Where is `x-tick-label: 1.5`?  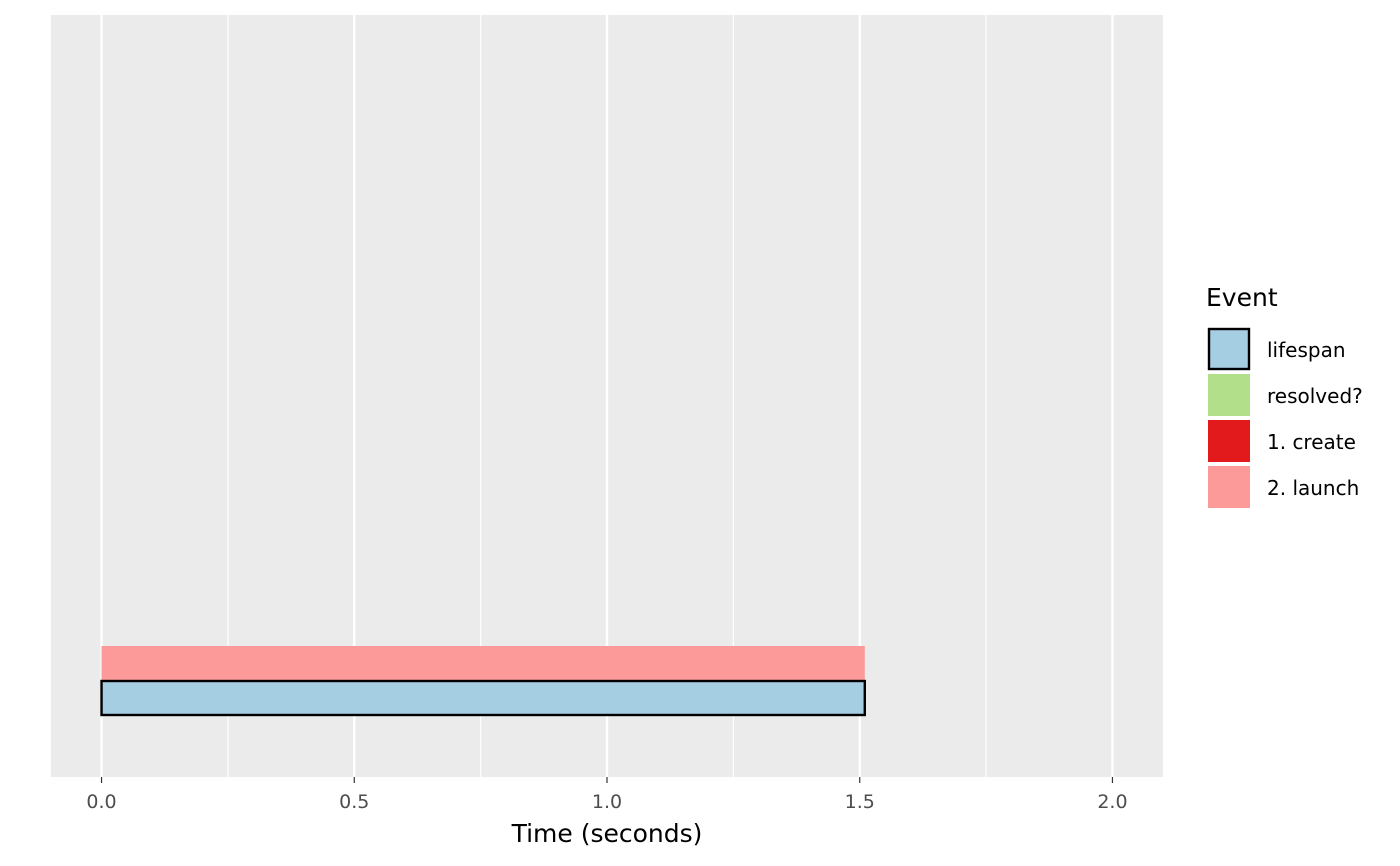
x-tick-label: 1.5 is located at coordinates (860, 802).